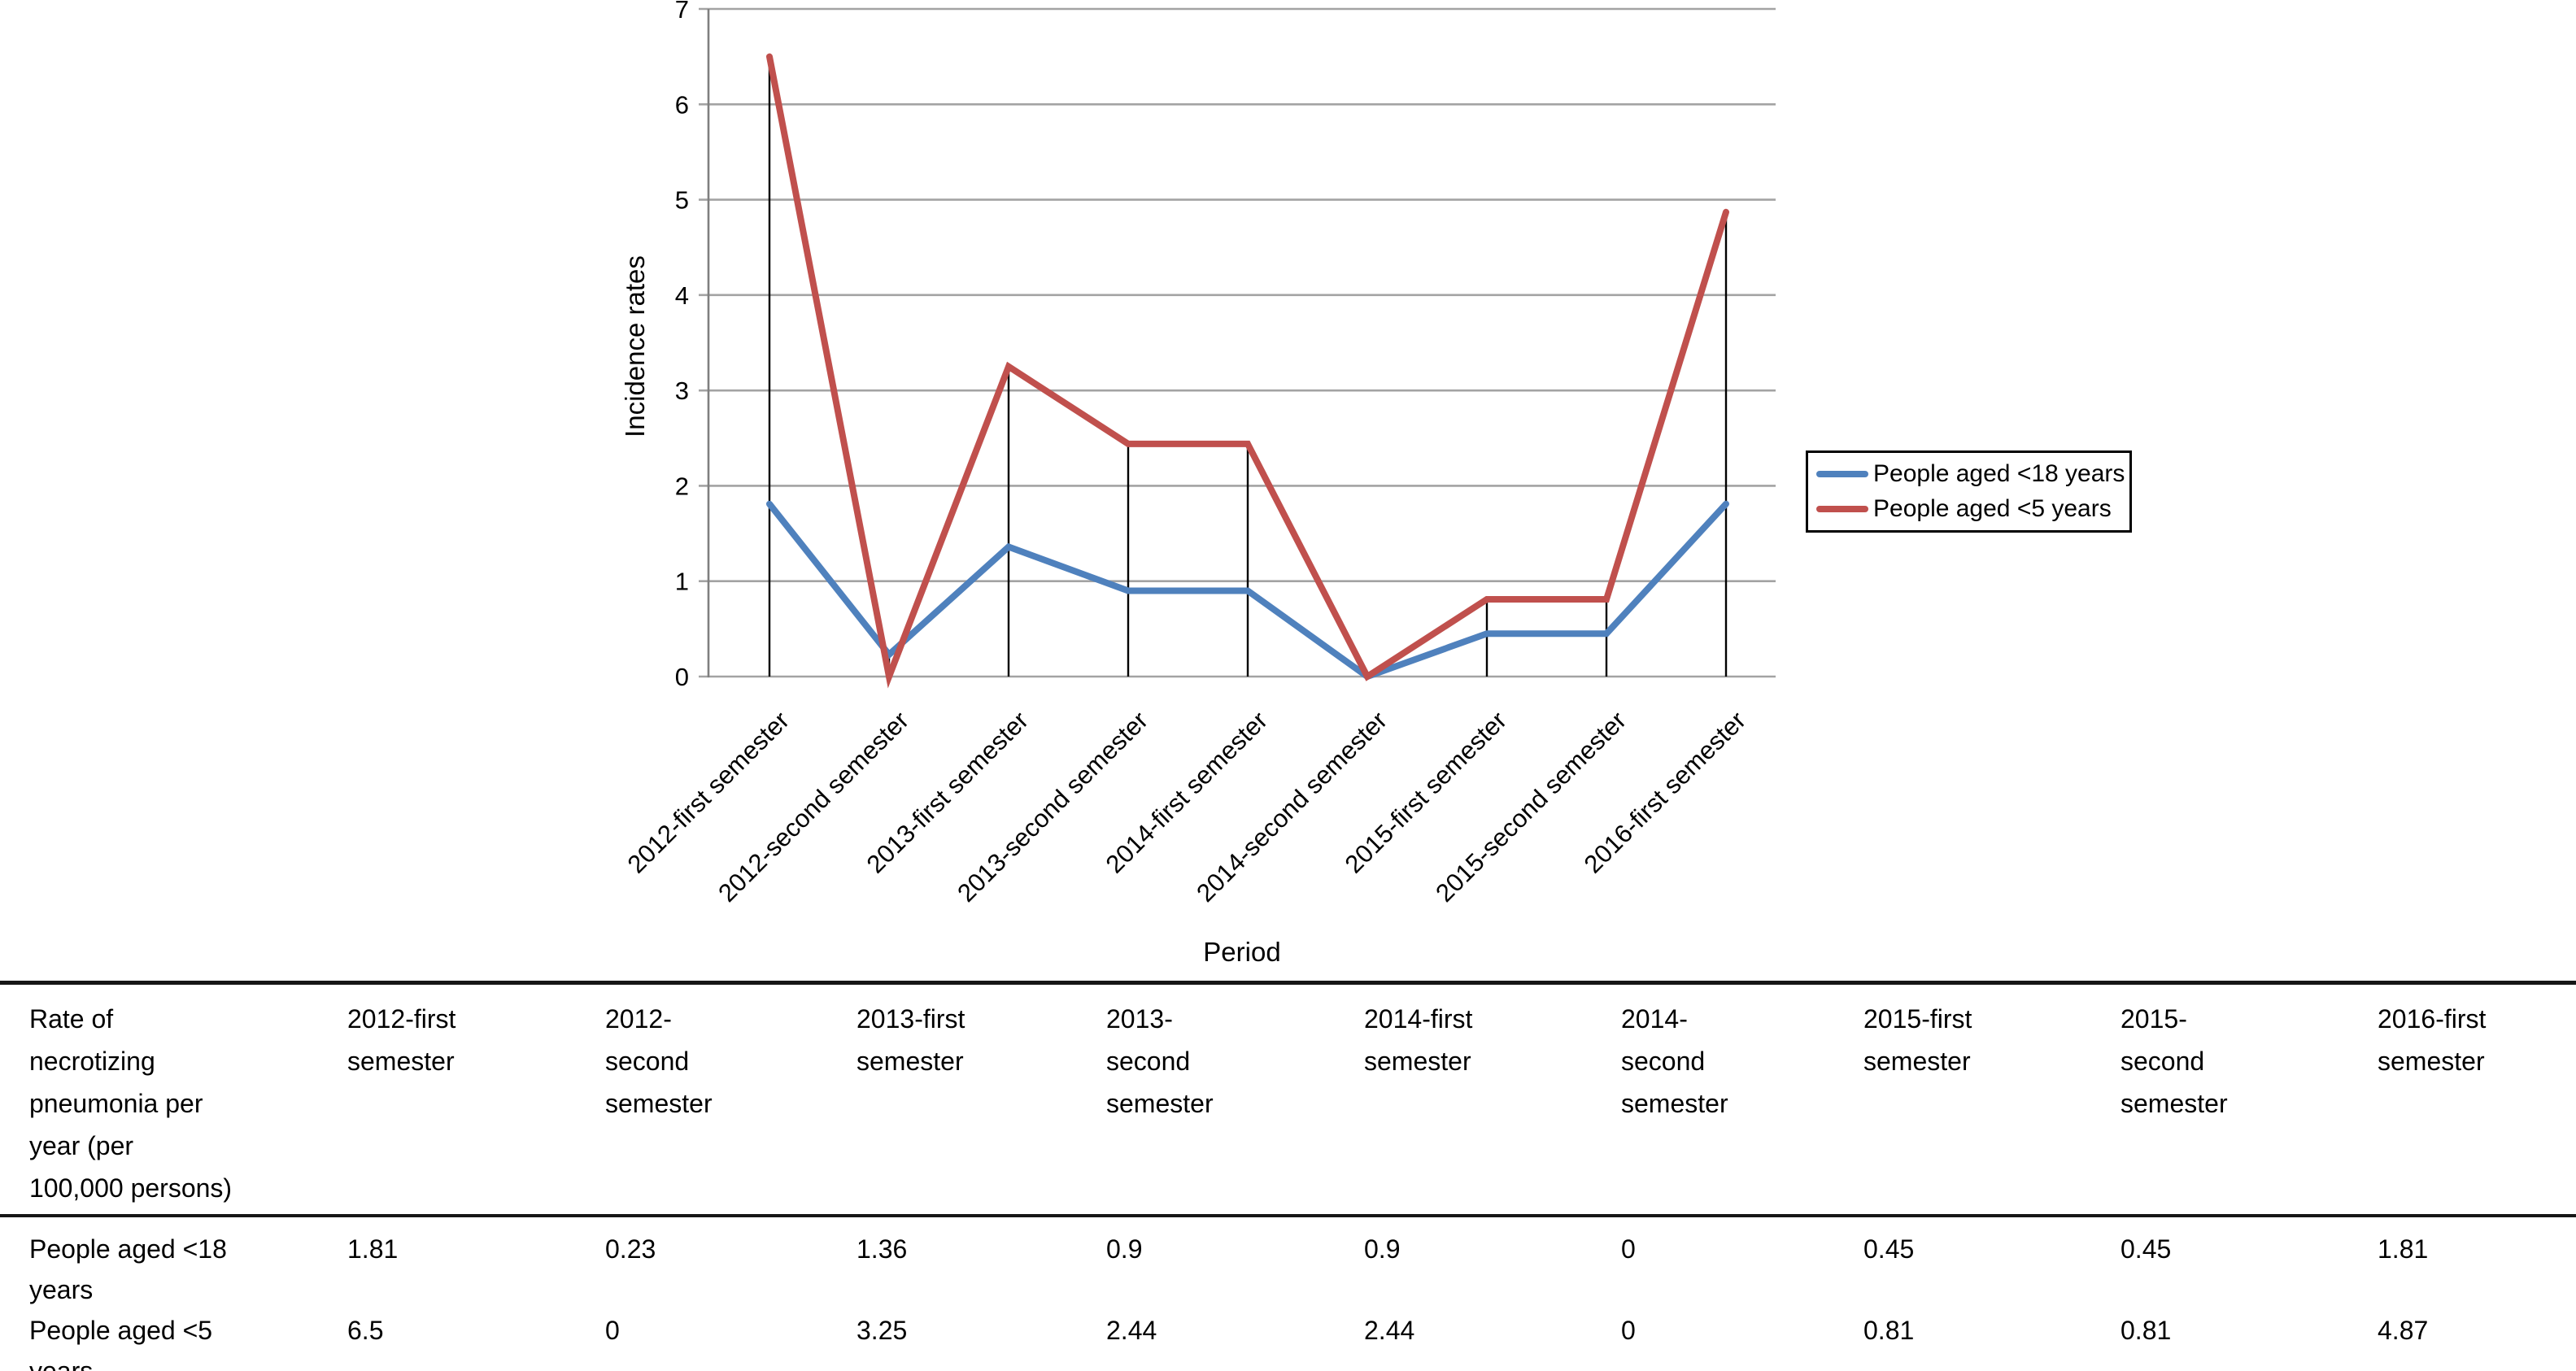  I want to click on cell-value: 6.5, so click(365, 1330).